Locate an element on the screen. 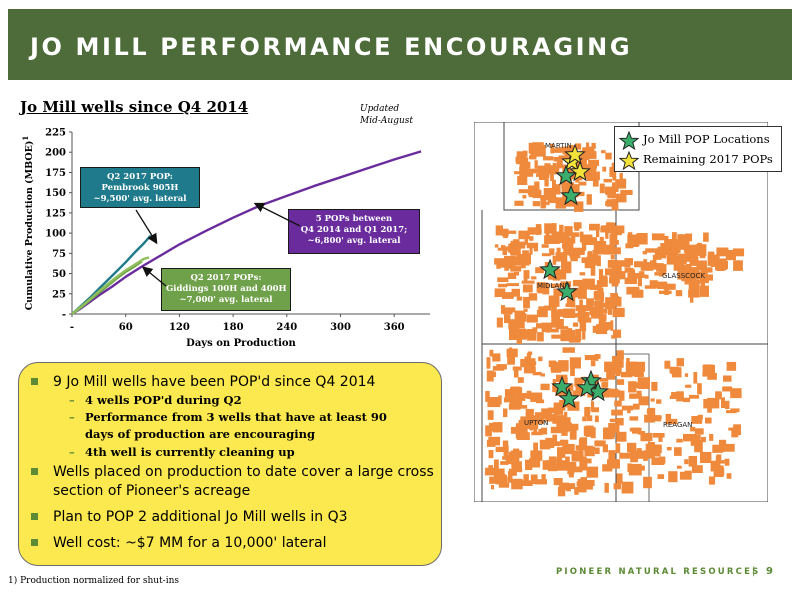 The width and height of the screenshot is (800, 600). x-tick-label: 300 is located at coordinates (340, 327).